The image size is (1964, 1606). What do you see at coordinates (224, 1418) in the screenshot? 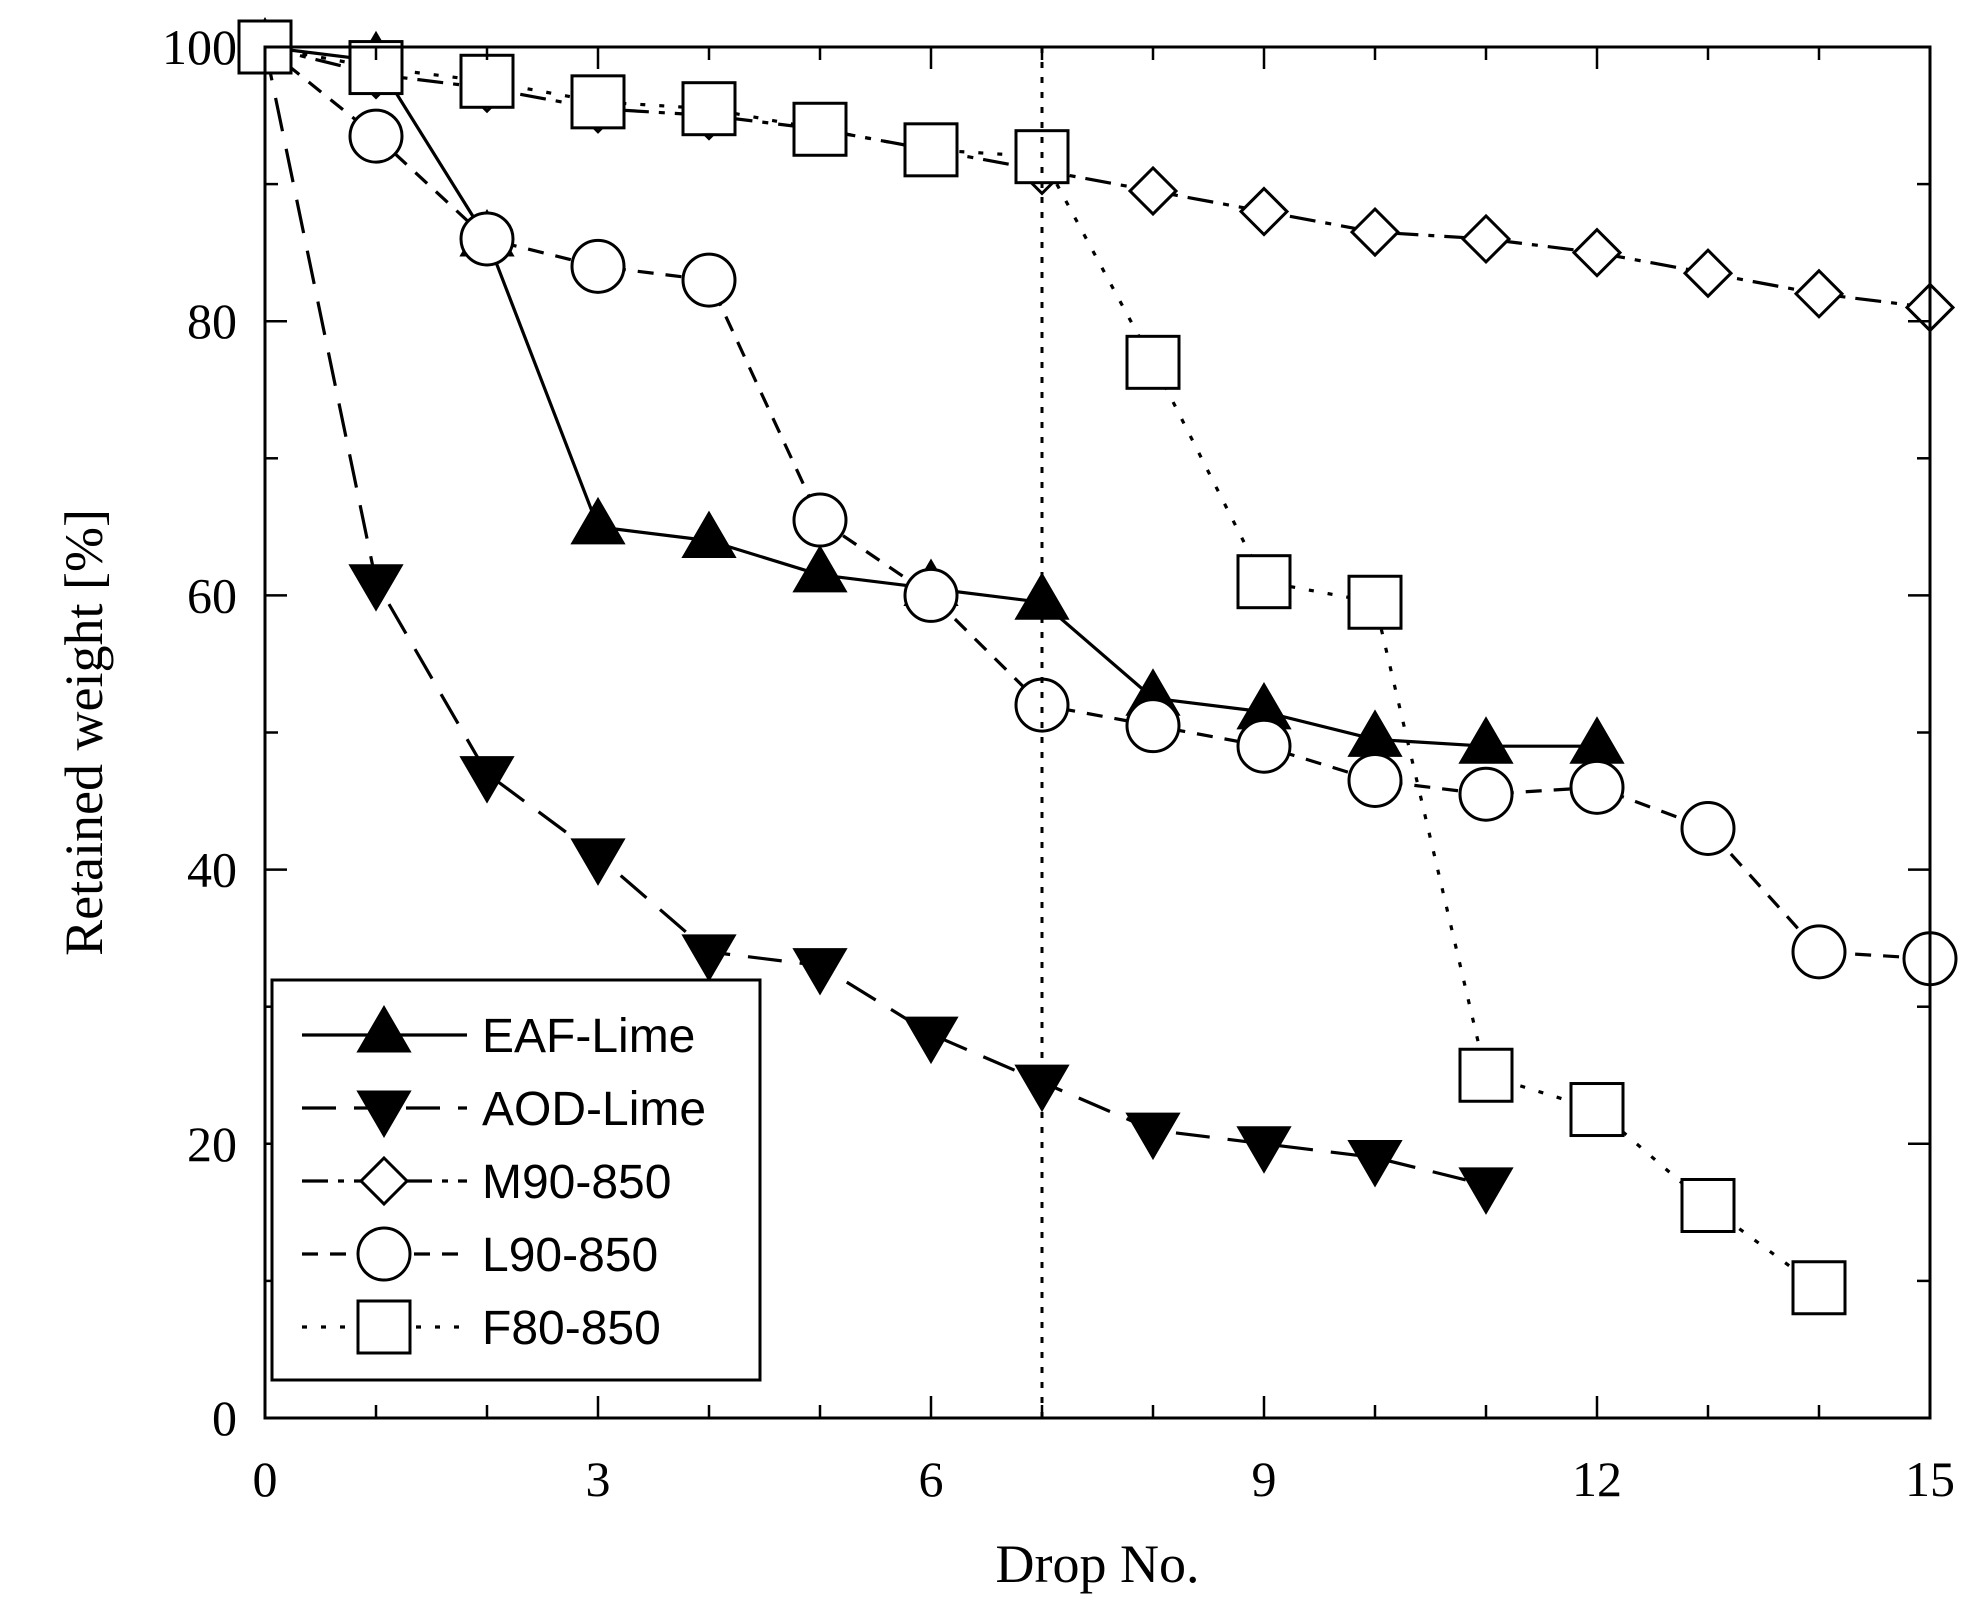
I see `y-tick-label: 0` at bounding box center [224, 1418].